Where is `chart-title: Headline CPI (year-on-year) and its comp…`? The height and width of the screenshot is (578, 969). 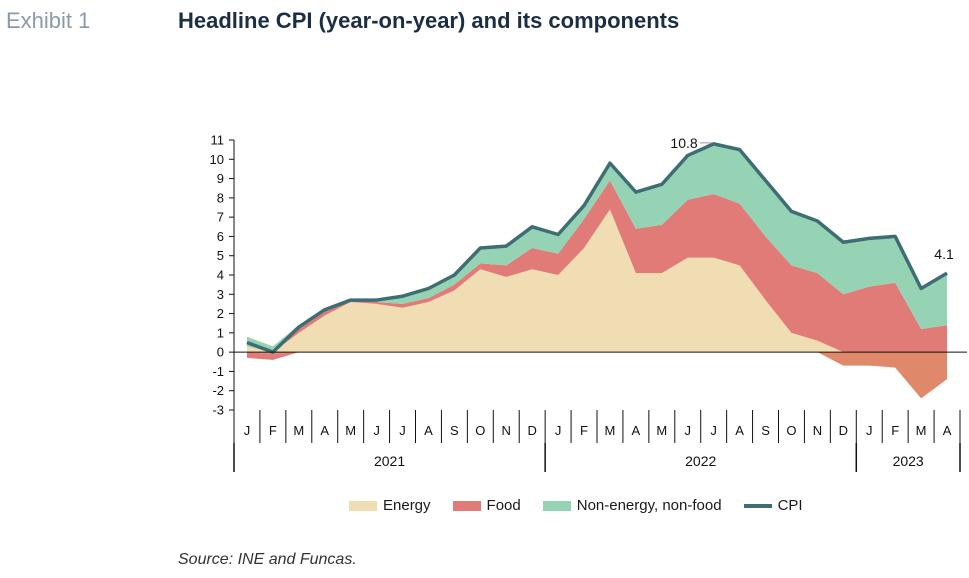
chart-title: Headline CPI (year-on-year) and its comp… is located at coordinates (429, 20).